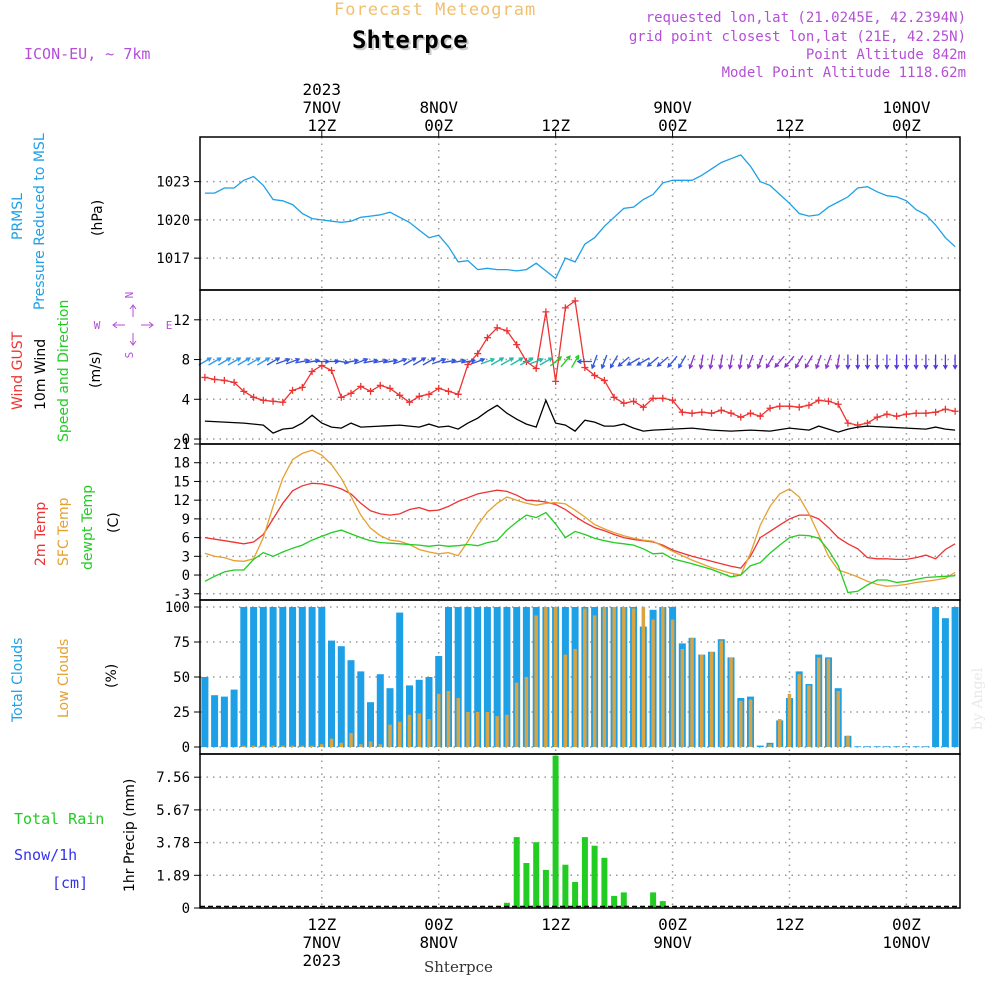 This screenshot has height=1000, width=1000. I want to click on series-line-dewpt-temp, so click(580, 552).